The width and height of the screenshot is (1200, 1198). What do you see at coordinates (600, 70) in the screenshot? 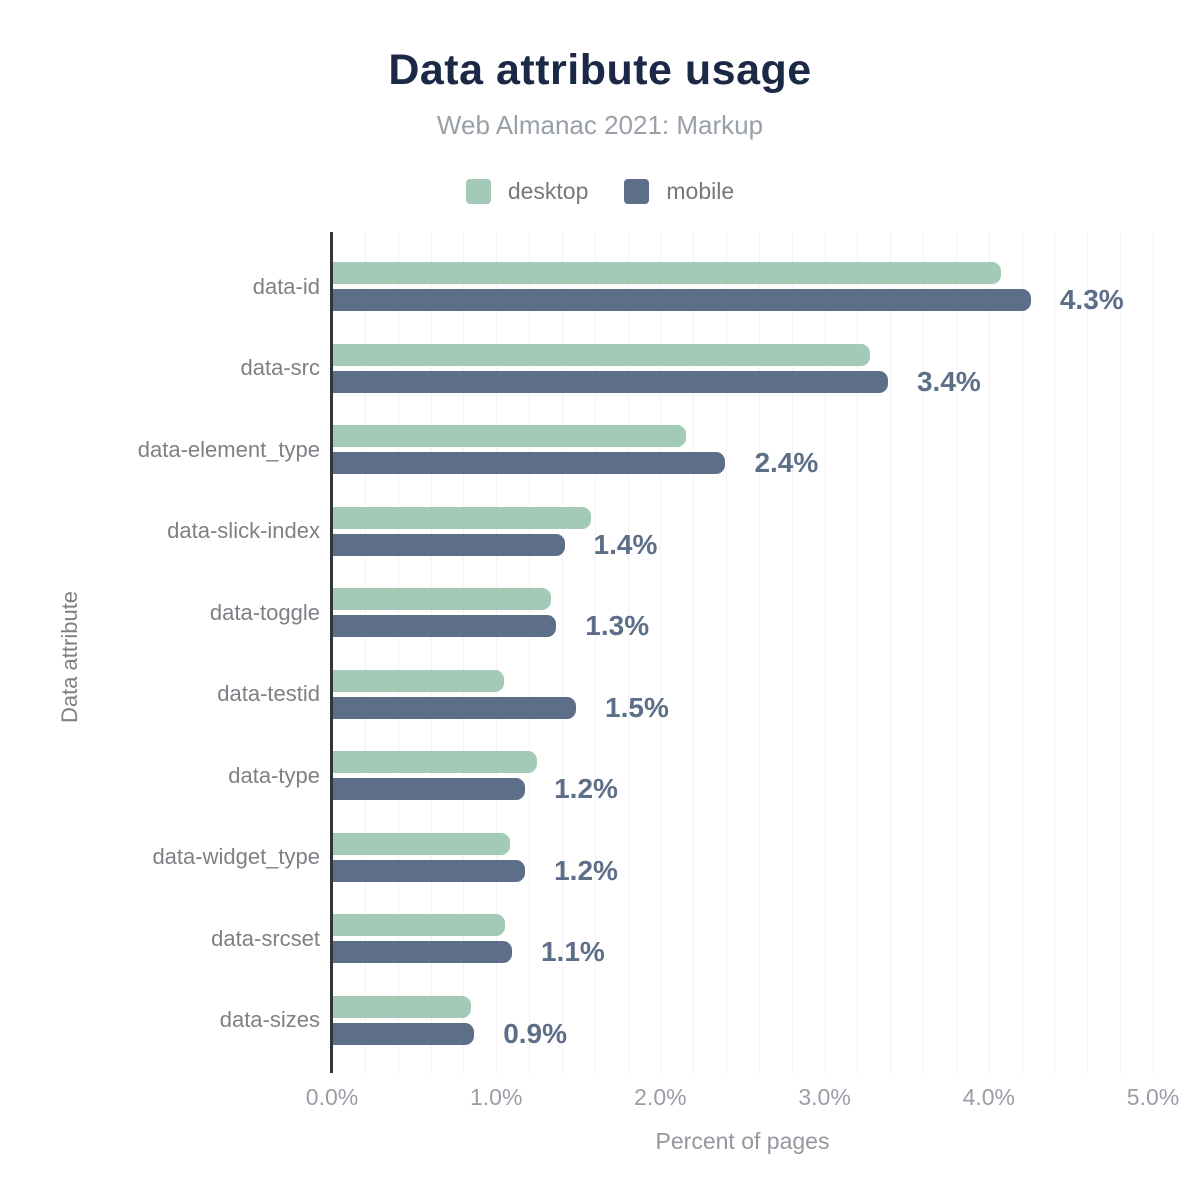
I see `chart-title: Data attribute usage` at bounding box center [600, 70].